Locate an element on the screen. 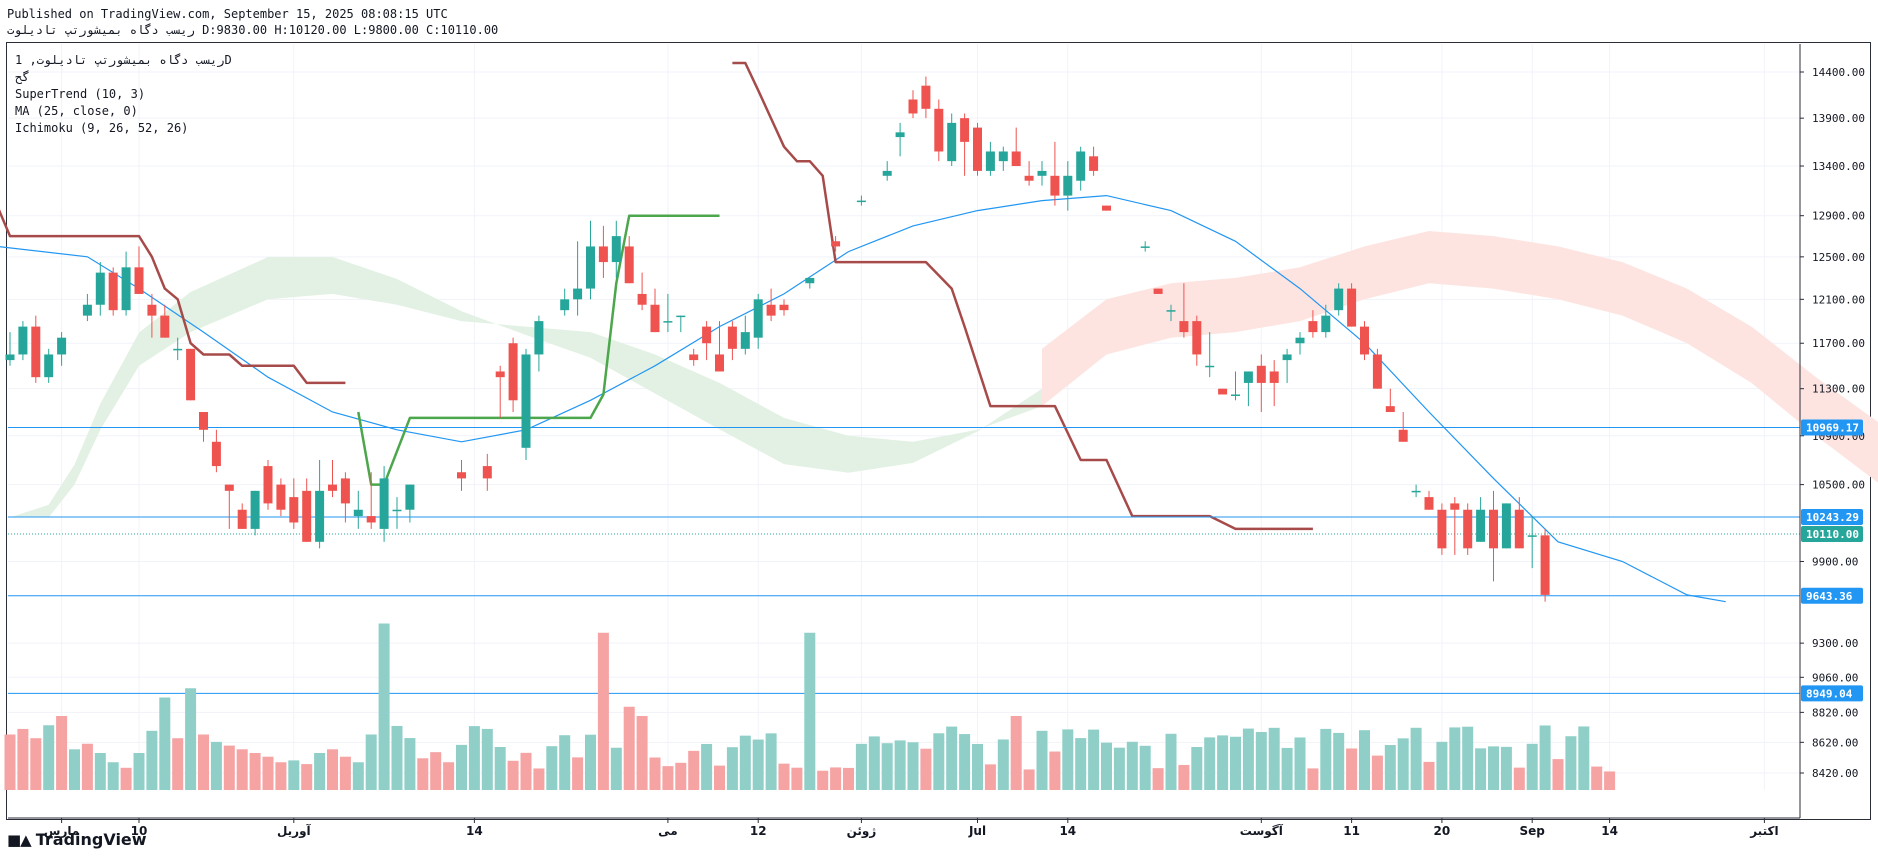 The height and width of the screenshot is (858, 1878). legend-supertrend: SuperTrend (10, 3) is located at coordinates (80, 94).